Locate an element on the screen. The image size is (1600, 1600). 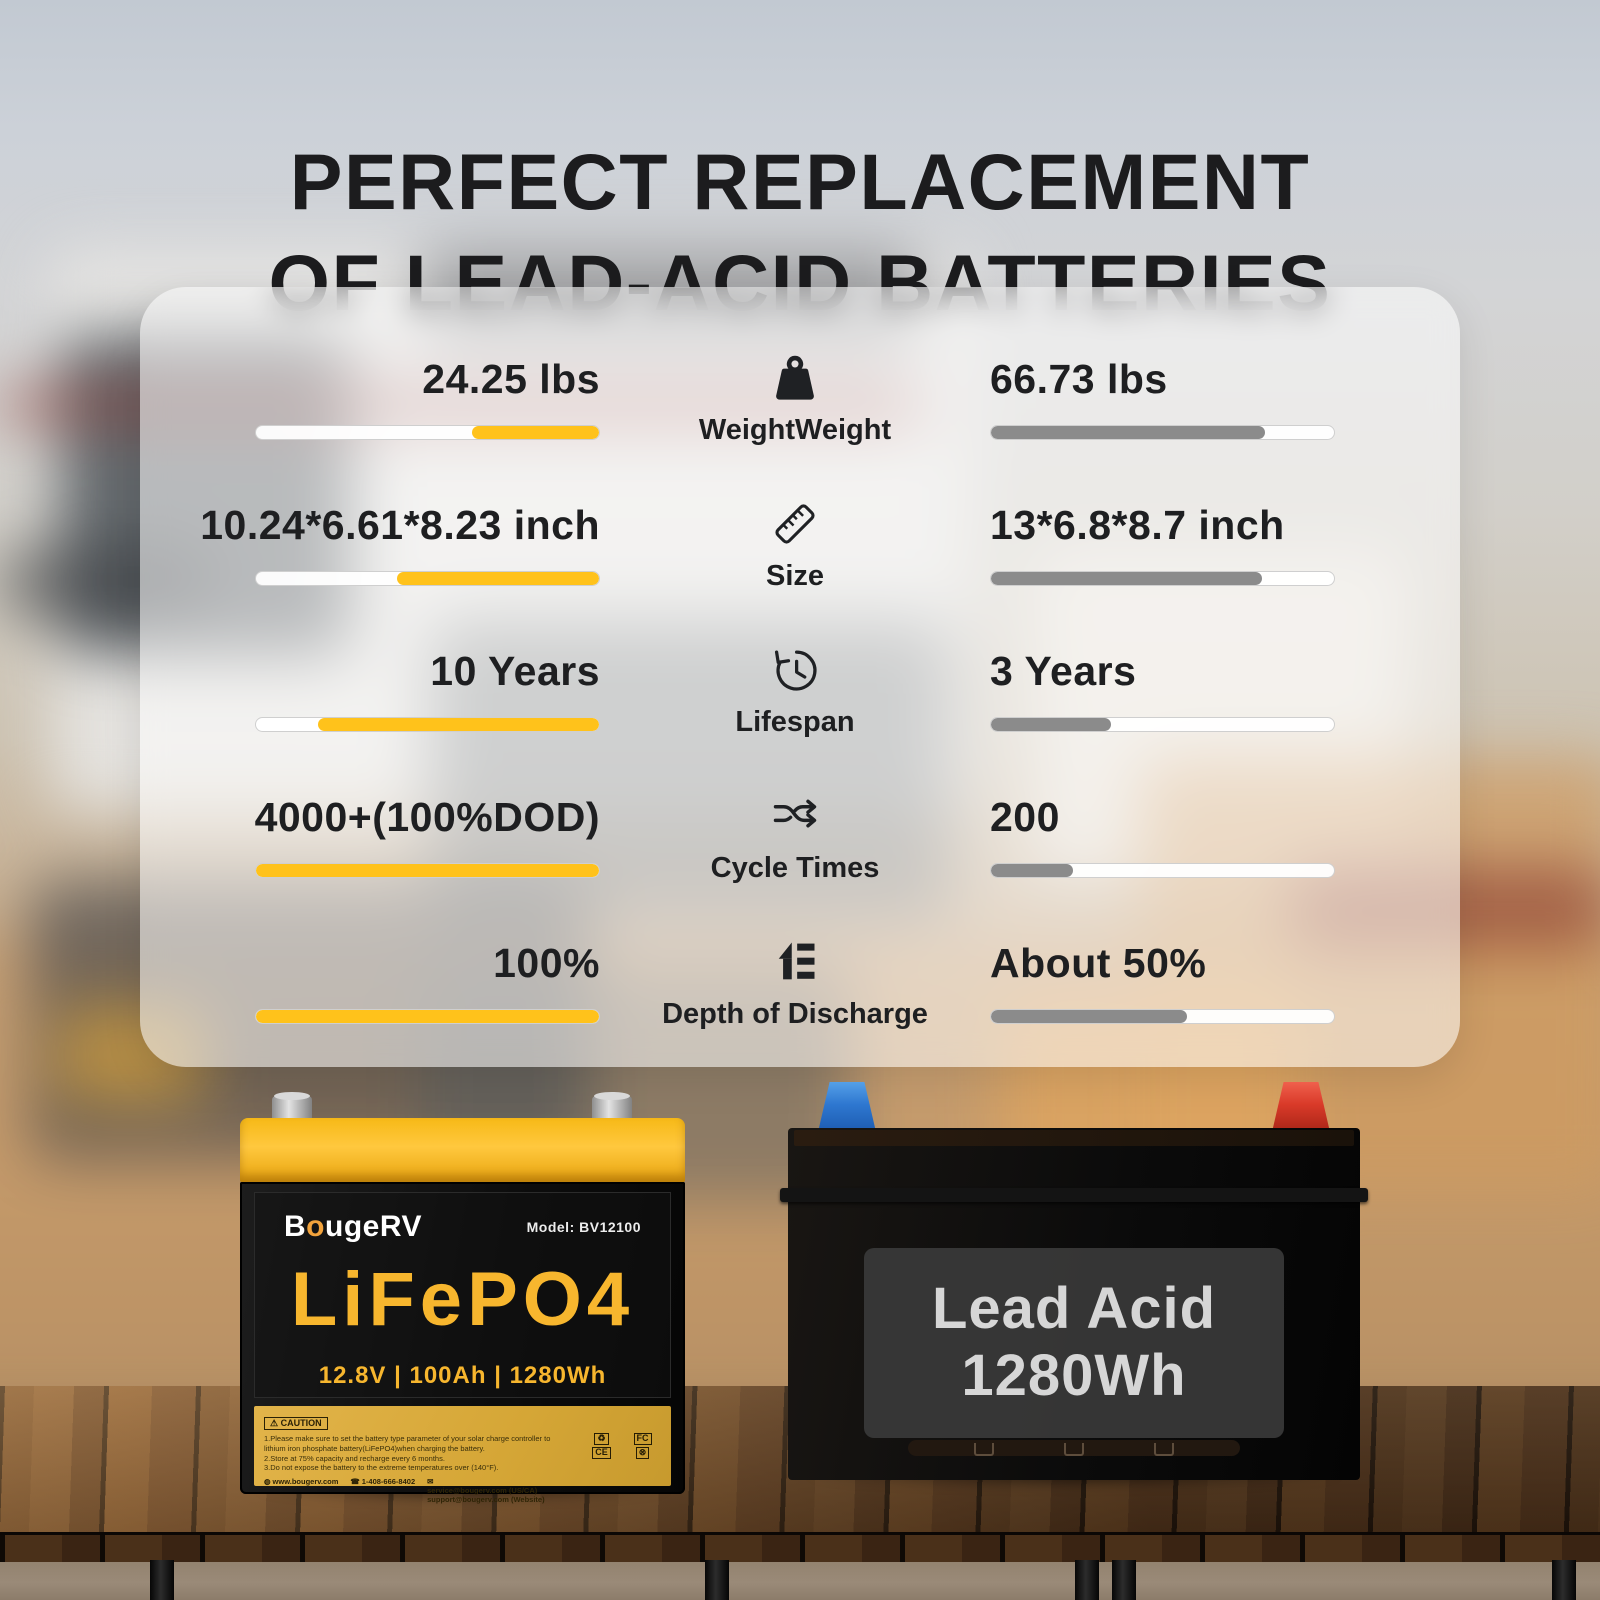
lead-acid-positive-terminal is located at coordinates (1301, 1107).